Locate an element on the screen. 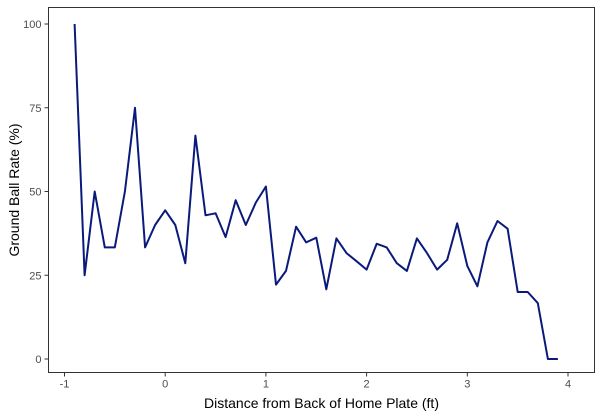 This screenshot has width=602, height=418. y-tick-label: 100 is located at coordinates (32, 25).